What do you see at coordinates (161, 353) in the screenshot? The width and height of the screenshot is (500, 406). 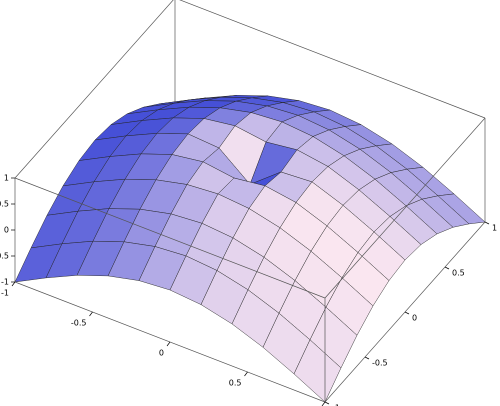 I see `x-tick-label: 0` at bounding box center [161, 353].